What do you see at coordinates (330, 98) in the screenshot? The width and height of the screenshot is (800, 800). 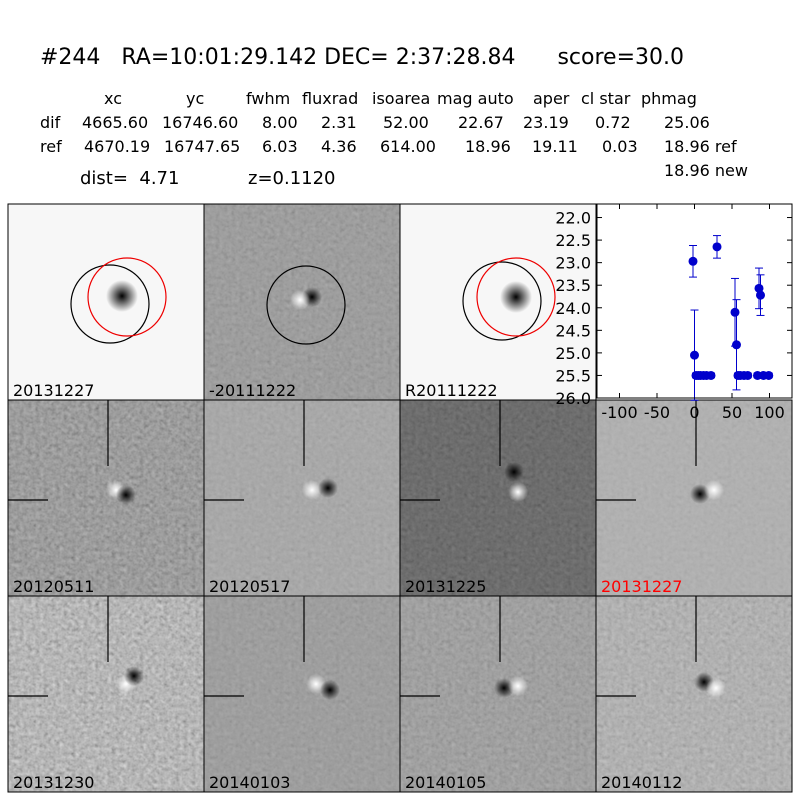 I see `column-header: fluxrad` at bounding box center [330, 98].